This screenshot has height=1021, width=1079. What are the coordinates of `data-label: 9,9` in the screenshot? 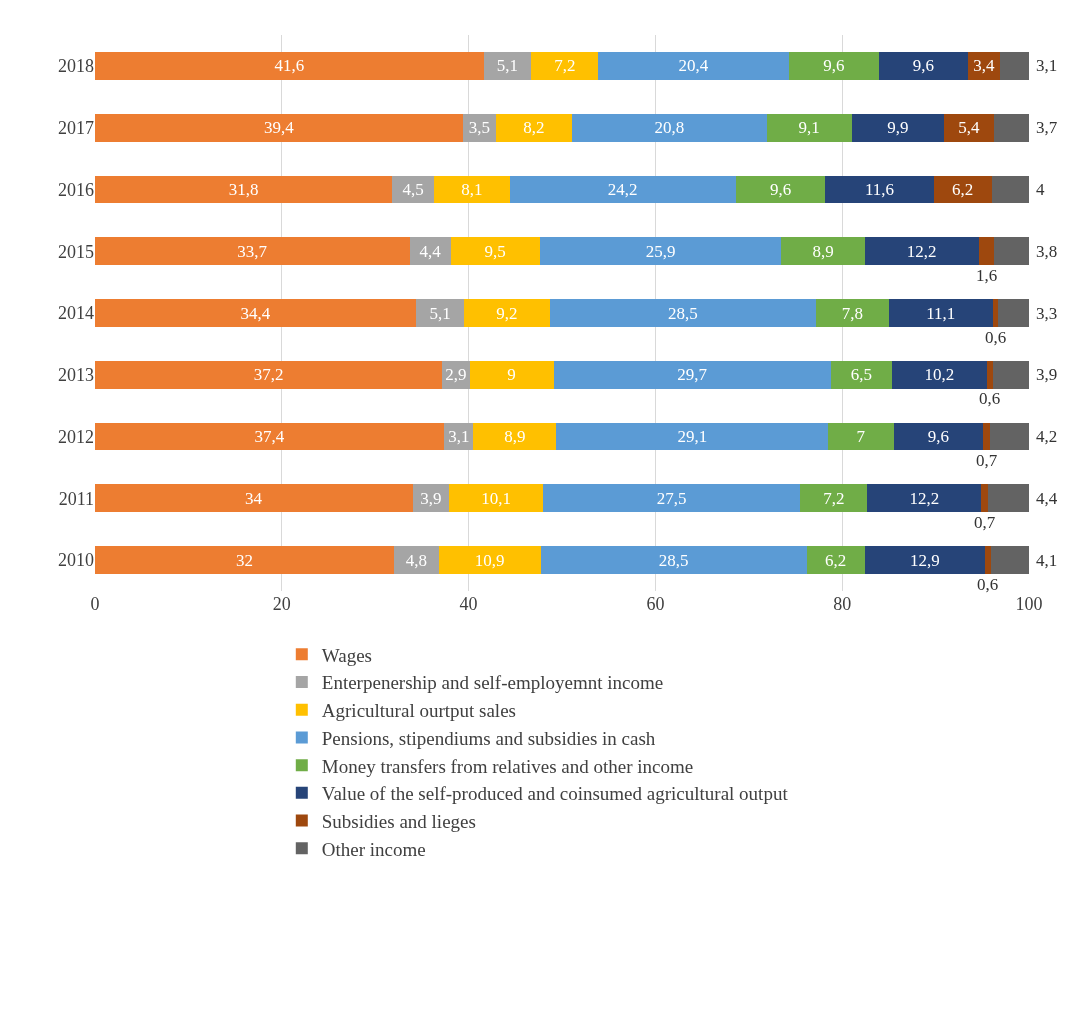 It's located at (898, 128).